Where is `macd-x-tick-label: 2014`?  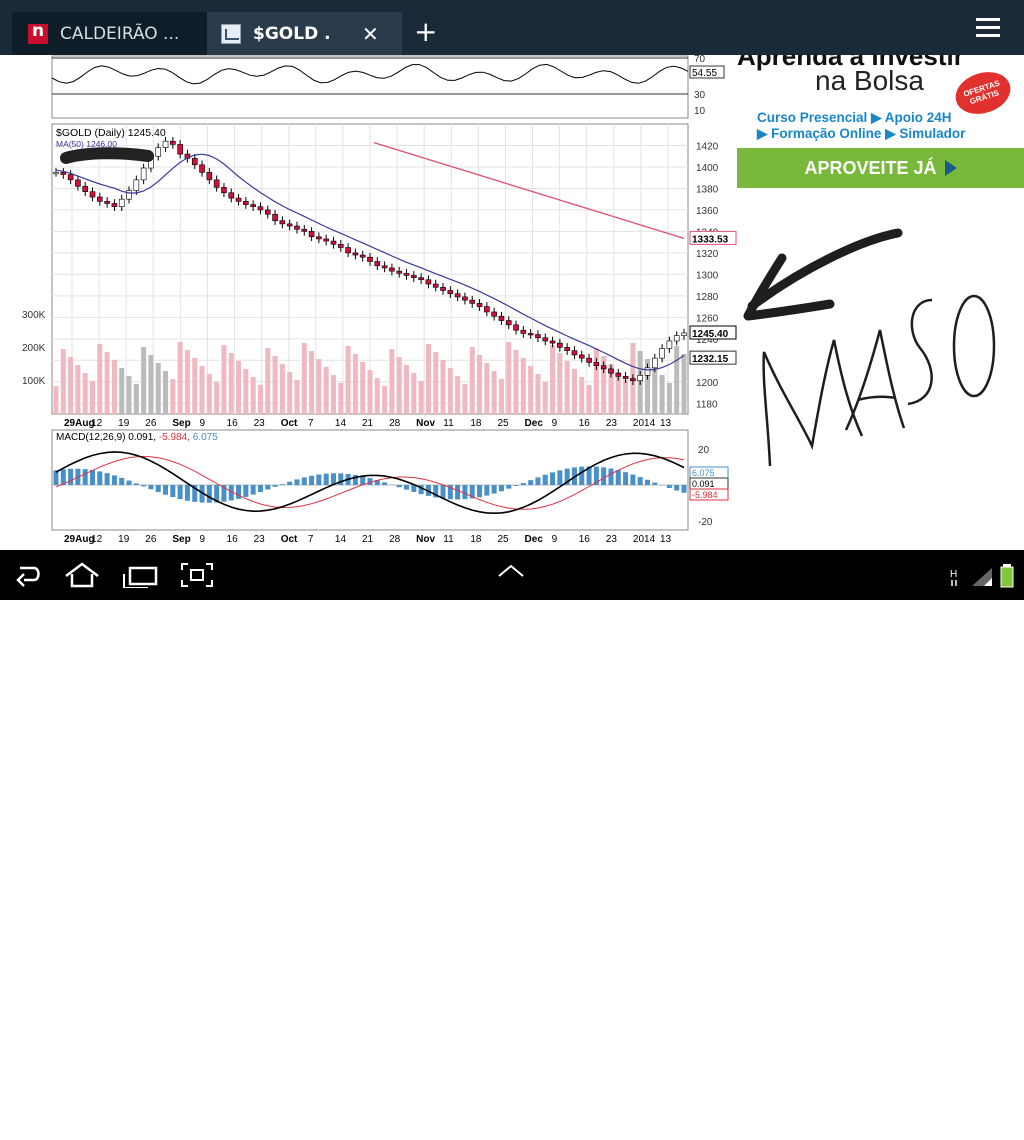 macd-x-tick-label: 2014 is located at coordinates (644, 539).